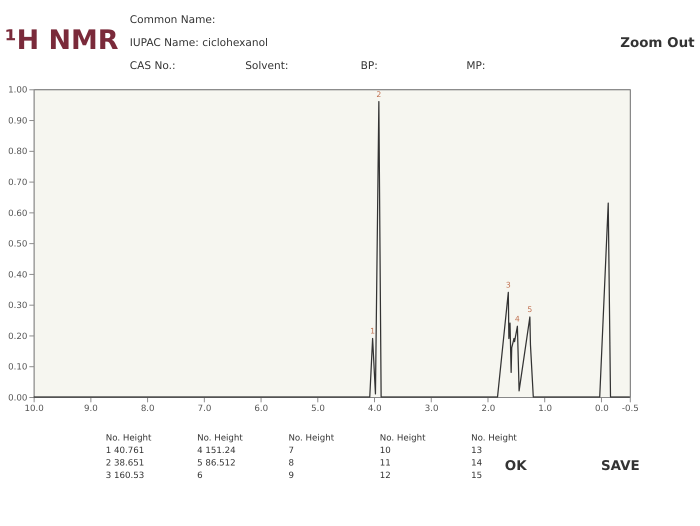 This screenshot has height=526, width=700. I want to click on x-tick-label: 6.0, so click(261, 409).